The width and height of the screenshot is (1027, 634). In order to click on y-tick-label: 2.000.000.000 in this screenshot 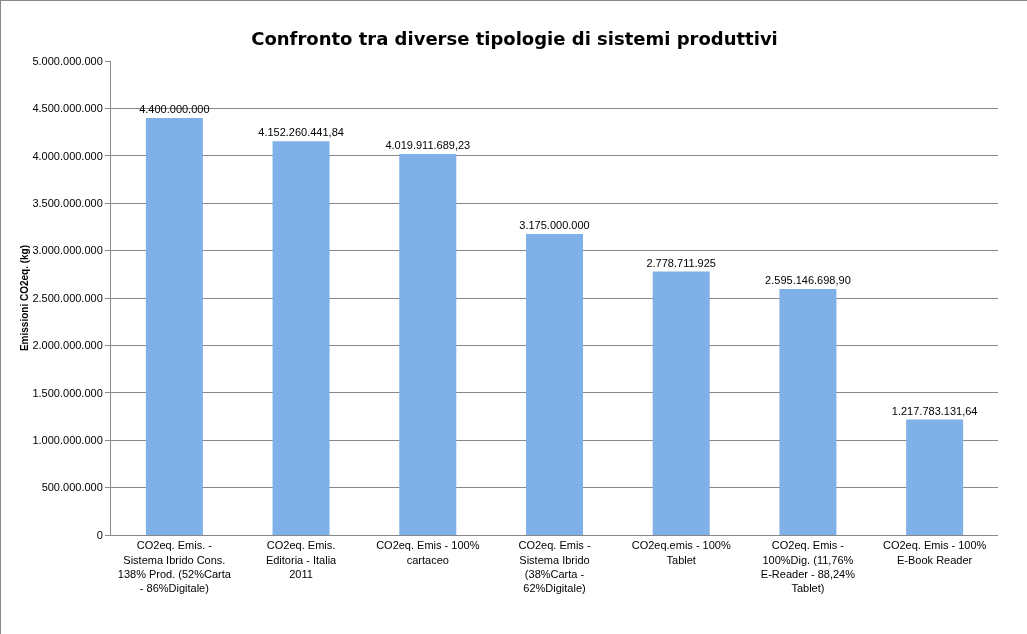, I will do `click(67, 345)`.